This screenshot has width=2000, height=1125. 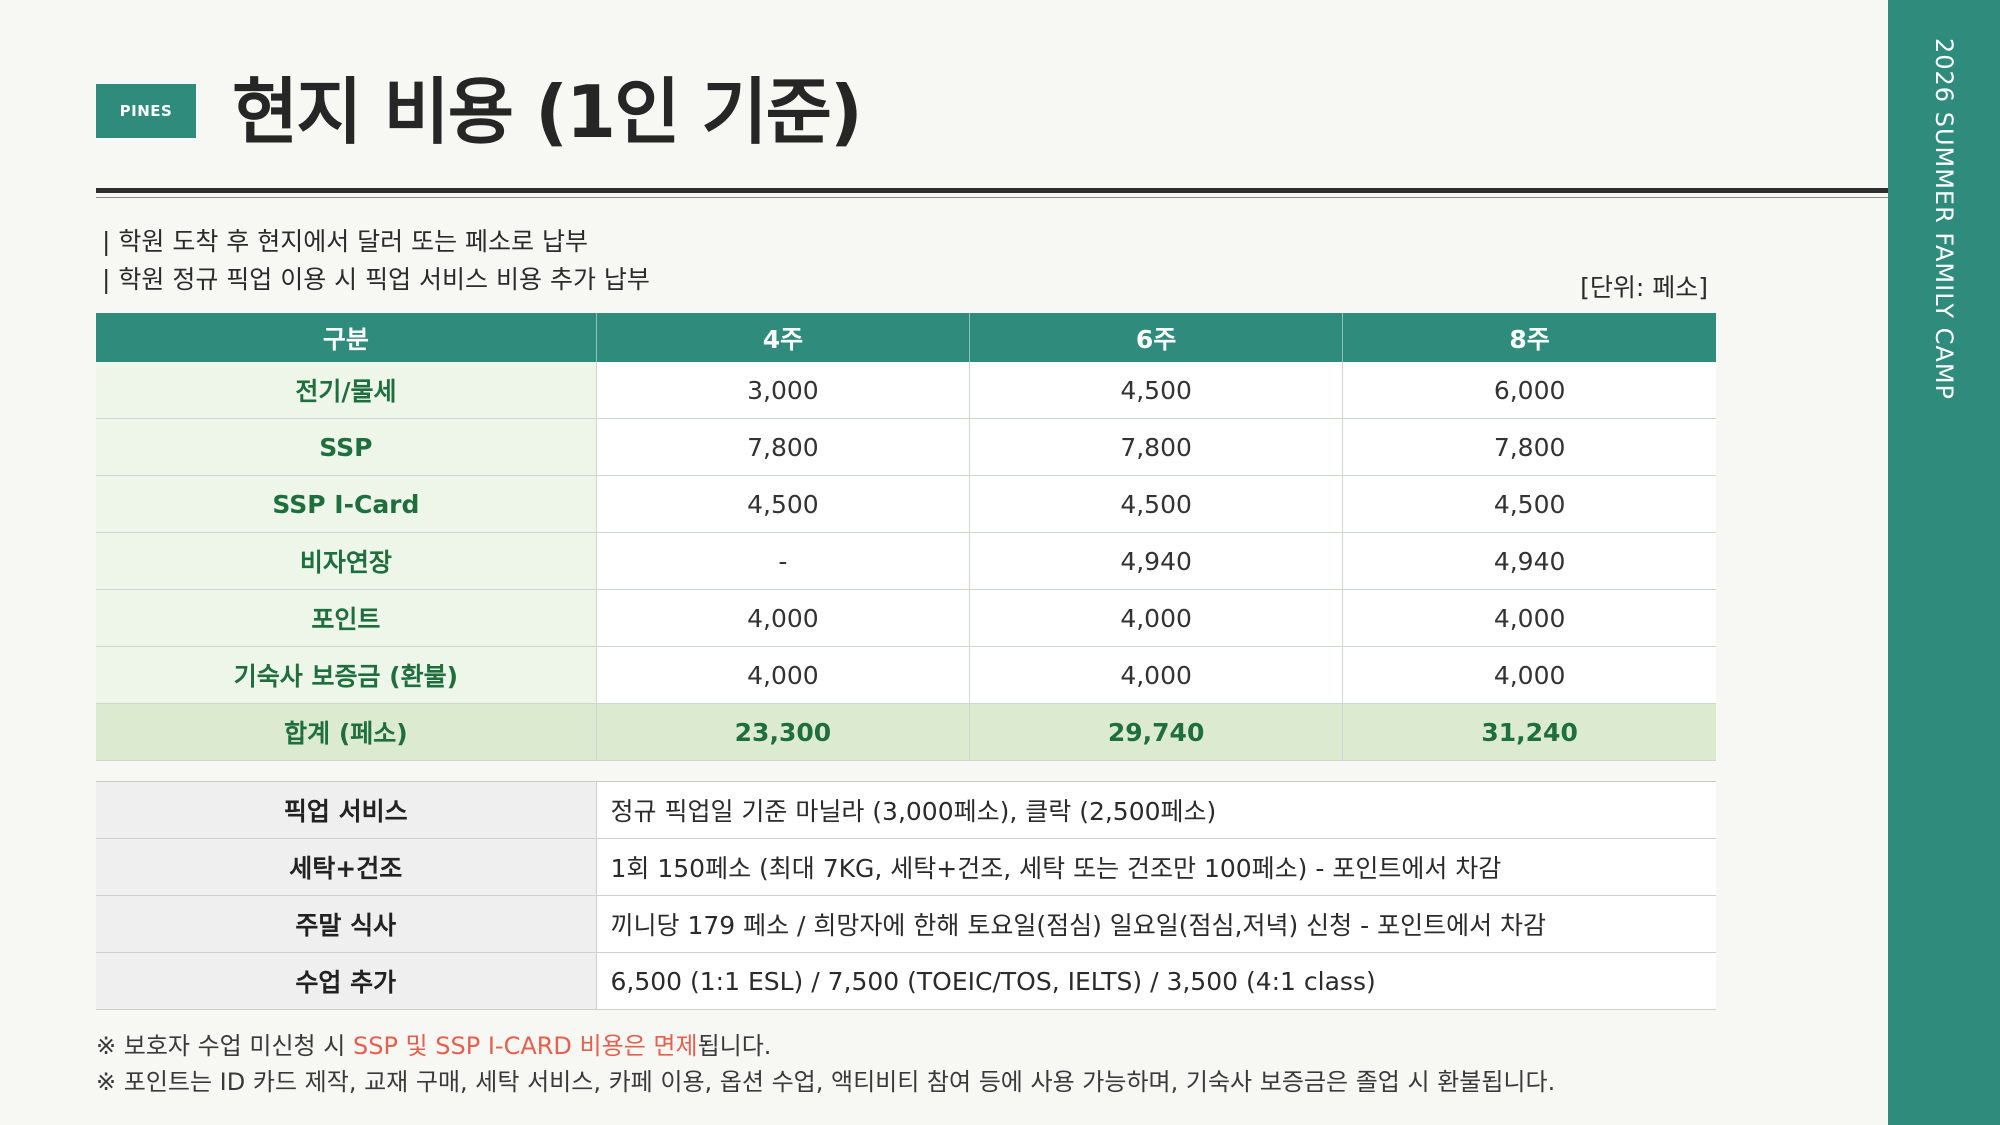 What do you see at coordinates (1156, 732) in the screenshot?
I see `total-value: 29,740` at bounding box center [1156, 732].